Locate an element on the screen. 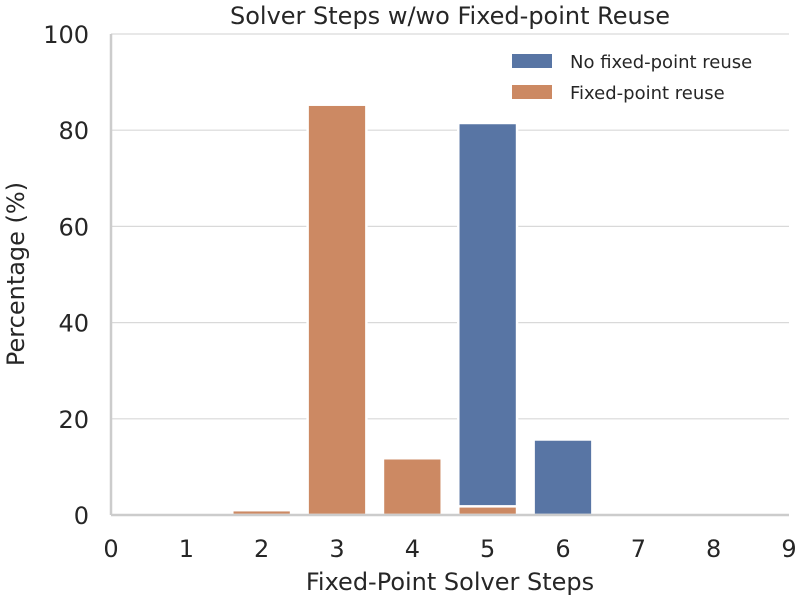  x-axis-label: Fixed-Point Solver Steps is located at coordinates (450, 582).